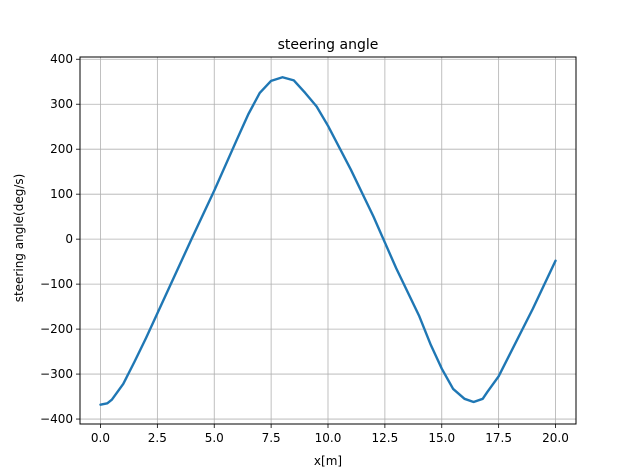 Image resolution: width=640 pixels, height=476 pixels. What do you see at coordinates (60, 239) in the screenshot?
I see `y-axis-ticks: −400 −300 −200 −100 0 100 200 300 400` at bounding box center [60, 239].